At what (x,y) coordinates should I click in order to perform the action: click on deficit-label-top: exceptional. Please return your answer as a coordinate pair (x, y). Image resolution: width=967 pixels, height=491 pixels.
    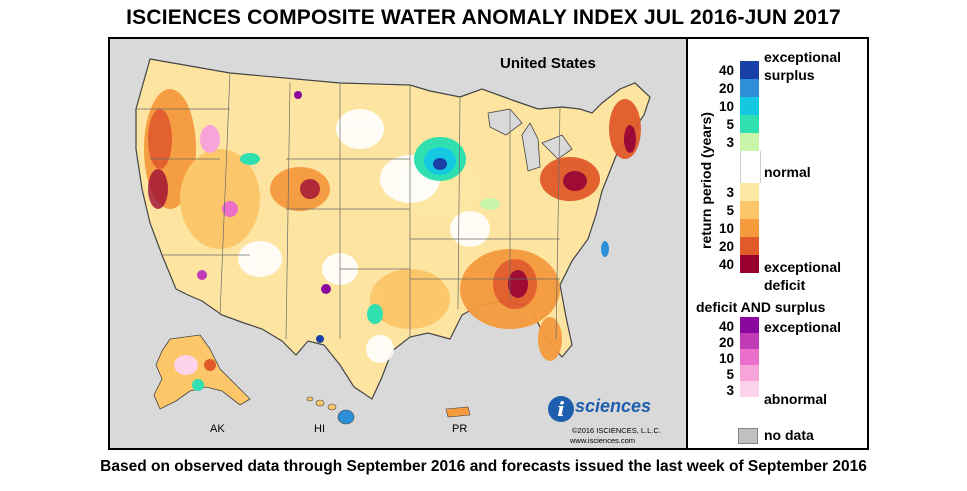
    Looking at the image, I should click on (803, 267).